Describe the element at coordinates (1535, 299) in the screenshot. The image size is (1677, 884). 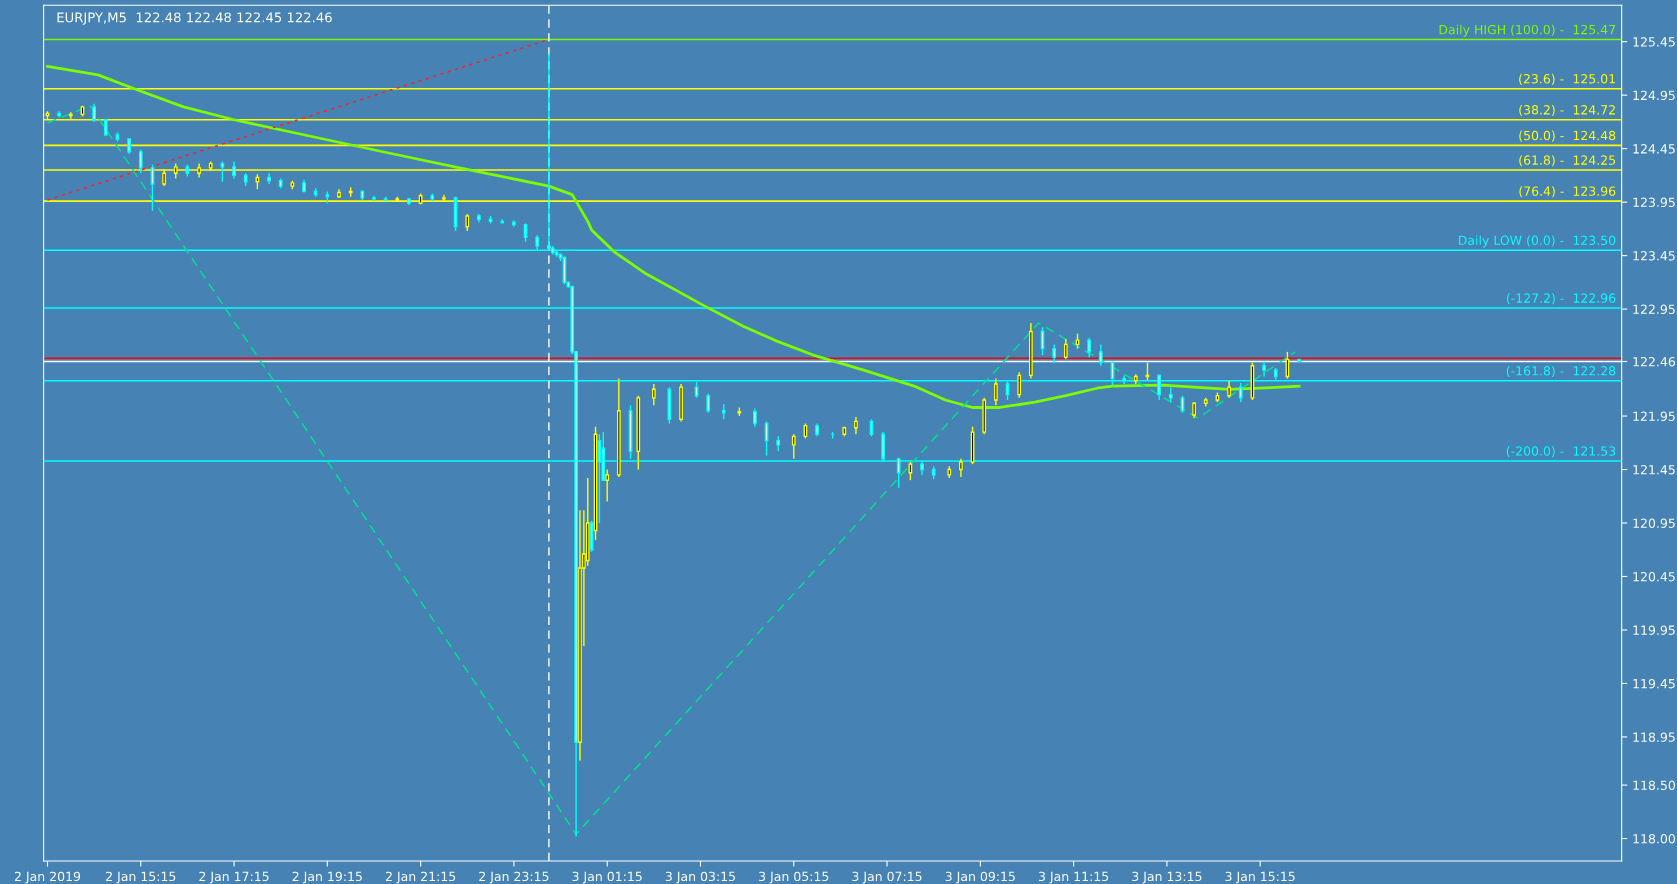
I see `annotation: (-127.2) -` at that location.